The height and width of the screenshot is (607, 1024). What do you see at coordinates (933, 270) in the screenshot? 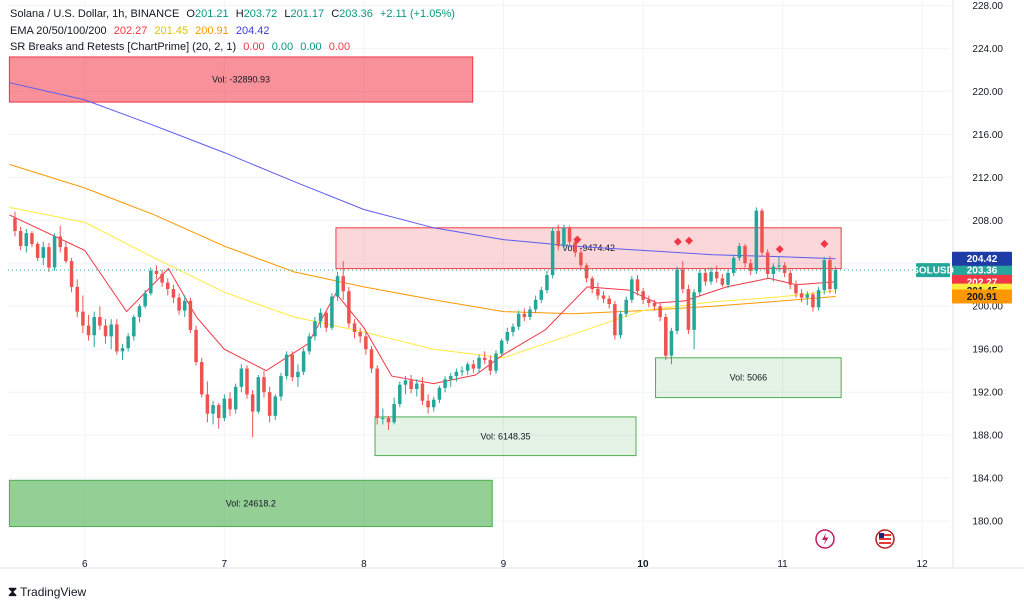
I see `symbol-badge` at bounding box center [933, 270].